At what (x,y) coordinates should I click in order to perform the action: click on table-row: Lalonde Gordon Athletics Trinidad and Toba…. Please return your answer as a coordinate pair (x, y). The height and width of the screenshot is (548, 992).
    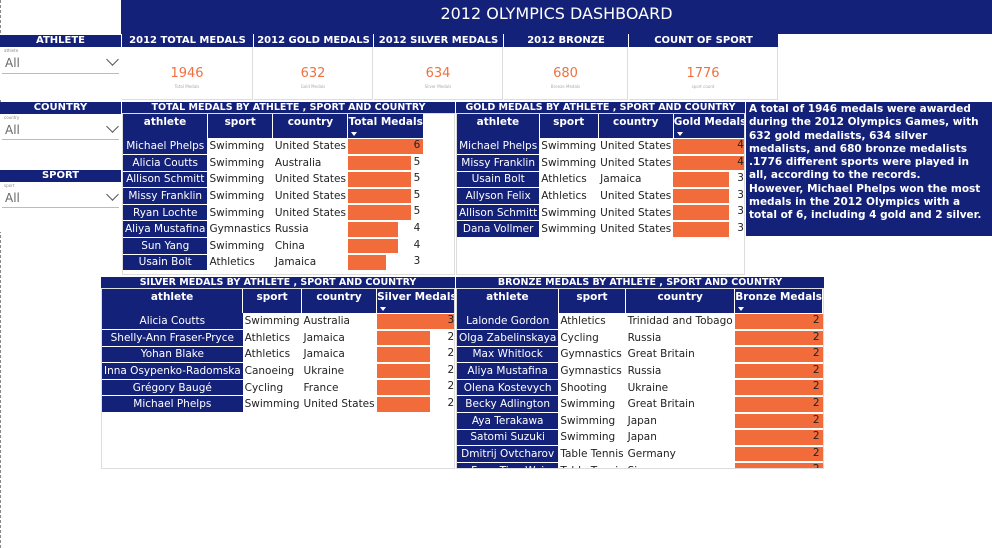
    Looking at the image, I should click on (640, 322).